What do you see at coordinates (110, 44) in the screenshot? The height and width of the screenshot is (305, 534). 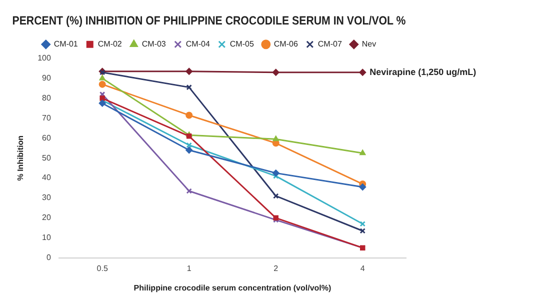 I see `legend-label: CM-02` at bounding box center [110, 44].